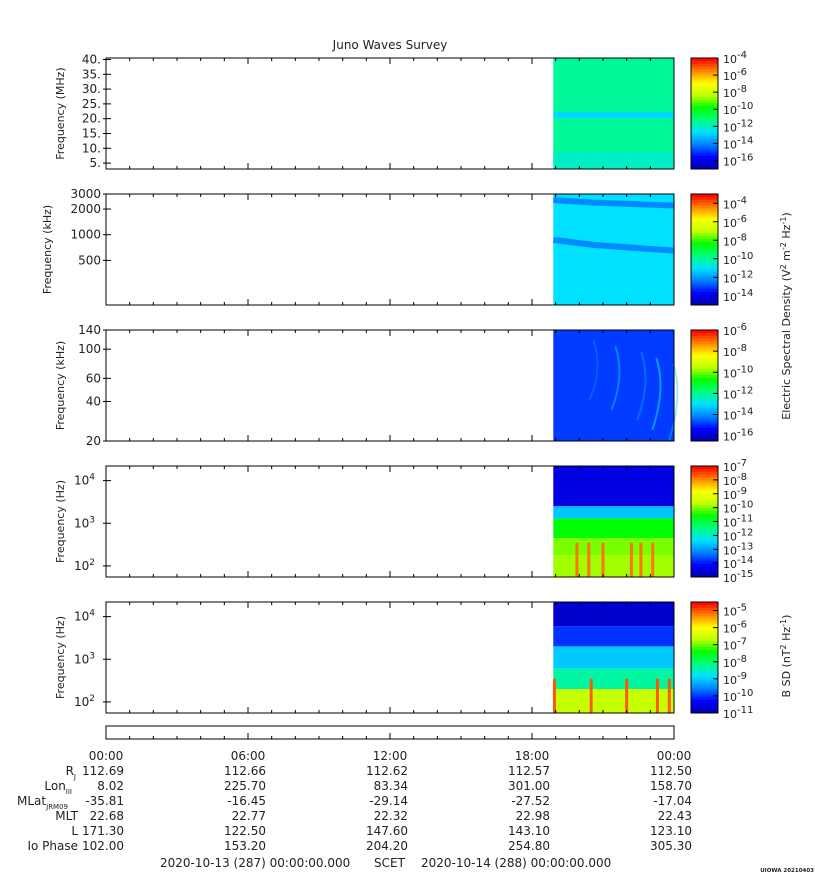  I want to click on y-axis-label: Frequency (MHz), so click(60, 113).